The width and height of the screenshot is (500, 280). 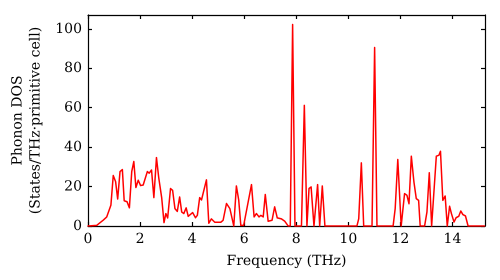 What do you see at coordinates (73, 186) in the screenshot?
I see `y-tick-label: 20` at bounding box center [73, 186].